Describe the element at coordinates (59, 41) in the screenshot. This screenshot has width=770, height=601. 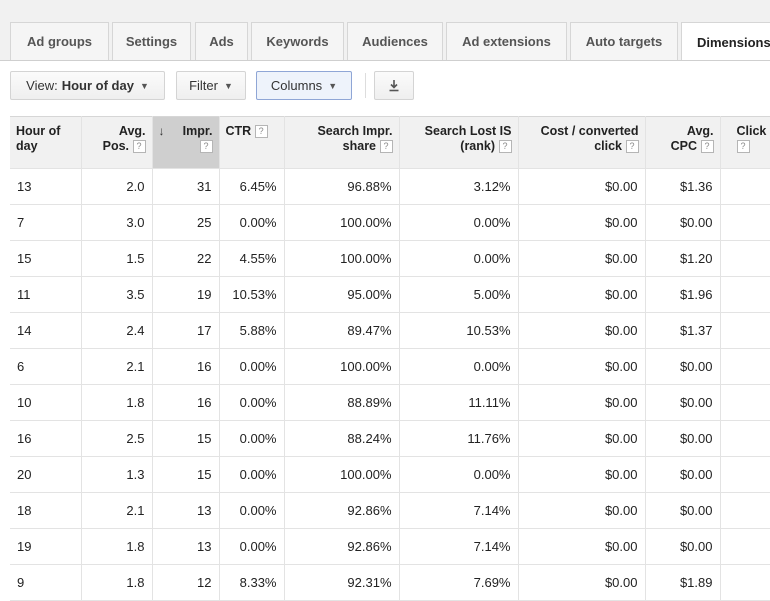
I see `tab-ad-groups: Ad groups` at that location.